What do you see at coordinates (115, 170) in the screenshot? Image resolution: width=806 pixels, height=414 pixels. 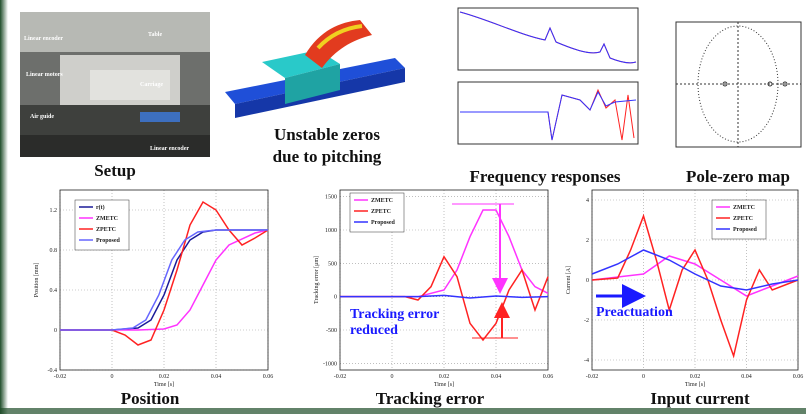 I see `caption: Setup` at bounding box center [115, 170].